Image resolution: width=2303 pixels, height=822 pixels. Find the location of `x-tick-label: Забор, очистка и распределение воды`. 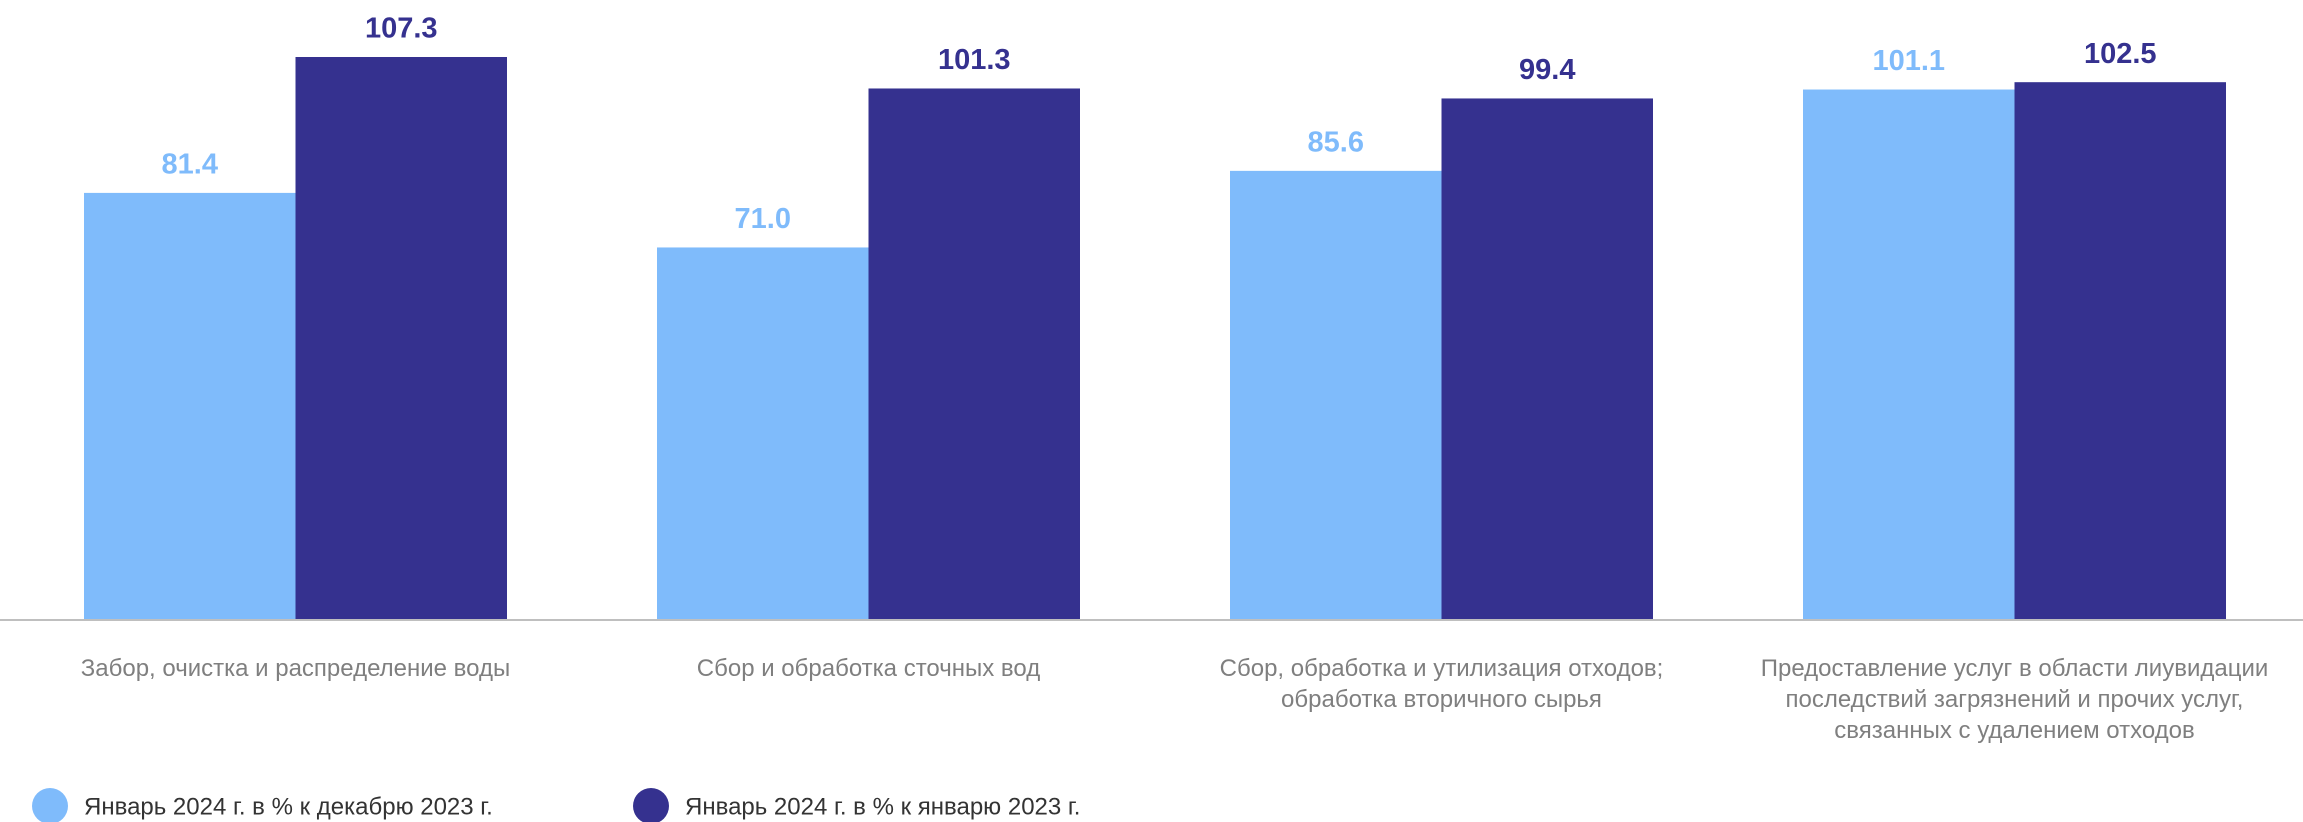

x-tick-label: Забор, очистка и распределение воды is located at coordinates (295, 668).